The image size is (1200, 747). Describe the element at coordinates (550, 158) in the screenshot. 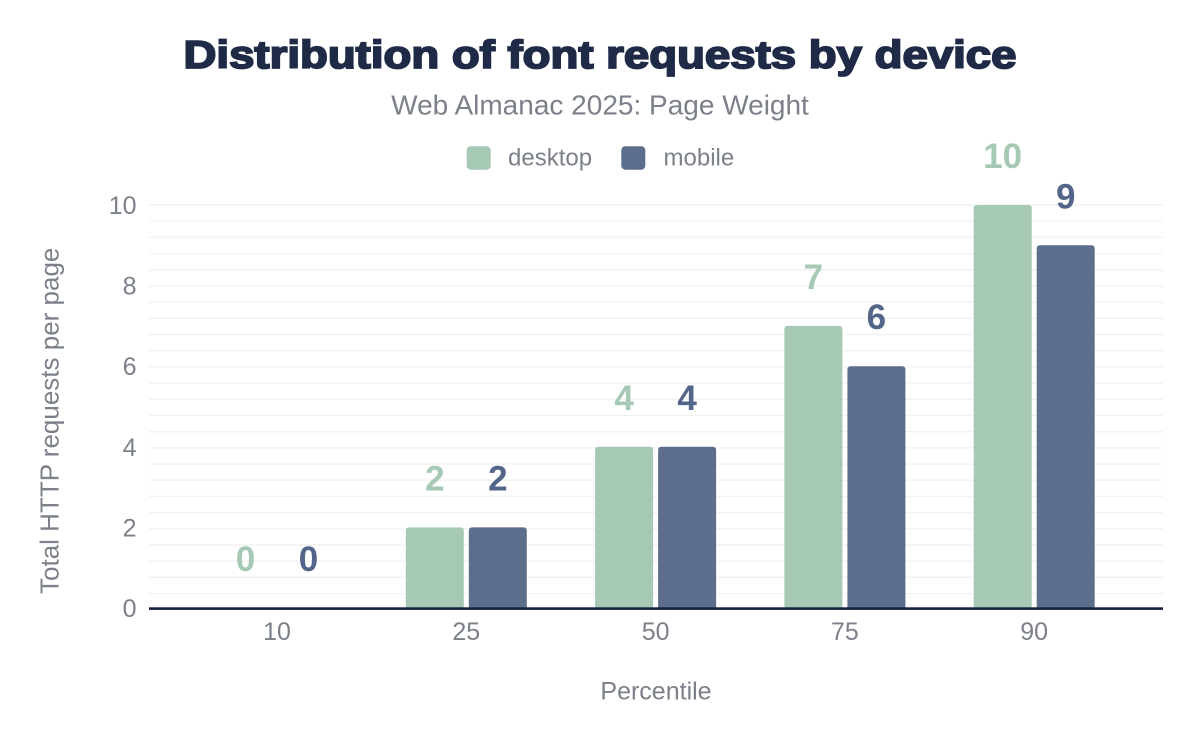

I see `svg-text: desktop` at that location.